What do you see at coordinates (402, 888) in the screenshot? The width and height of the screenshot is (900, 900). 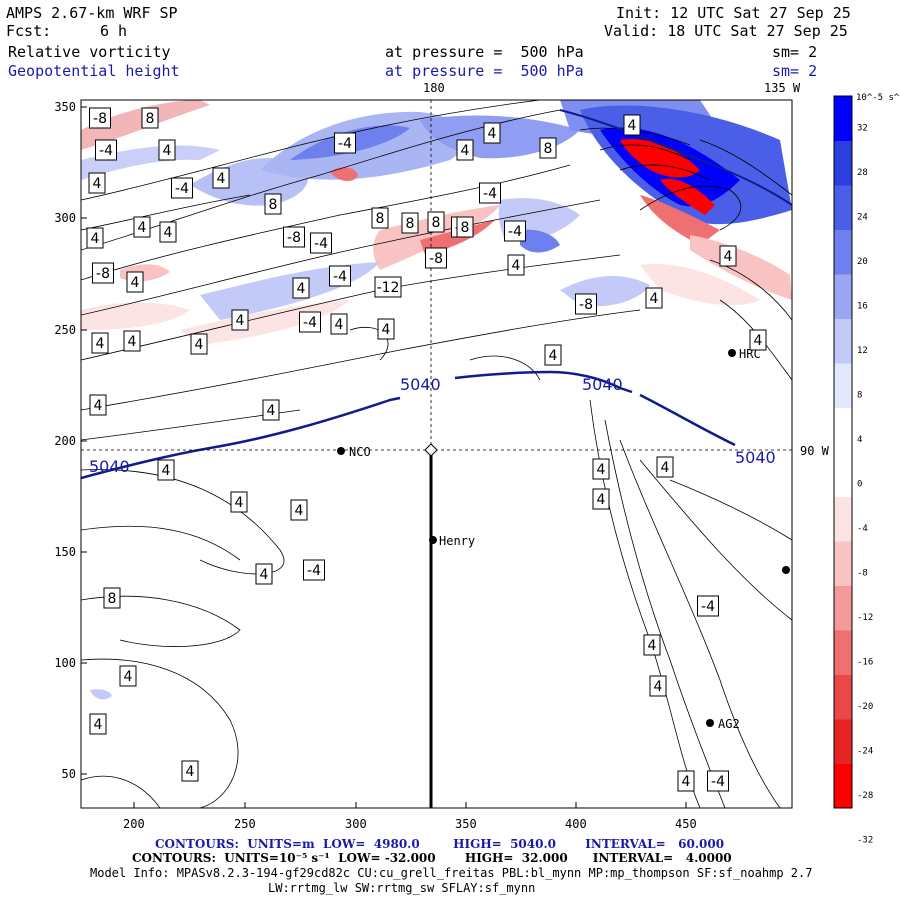 I see `footer-model-info-2: LW:rrtmg_lw SW:rrtmg_sw SFLAY:sf_mynn` at bounding box center [402, 888].